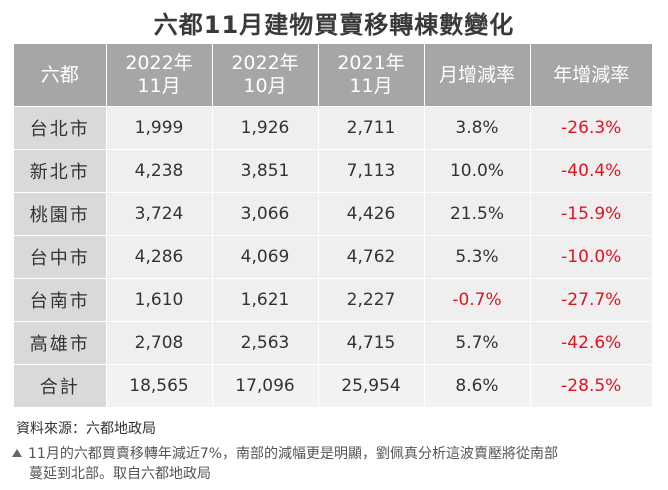 Image resolution: width=668 pixels, height=490 pixels. What do you see at coordinates (371, 171) in the screenshot?
I see `value-cell: 7,113` at bounding box center [371, 171].